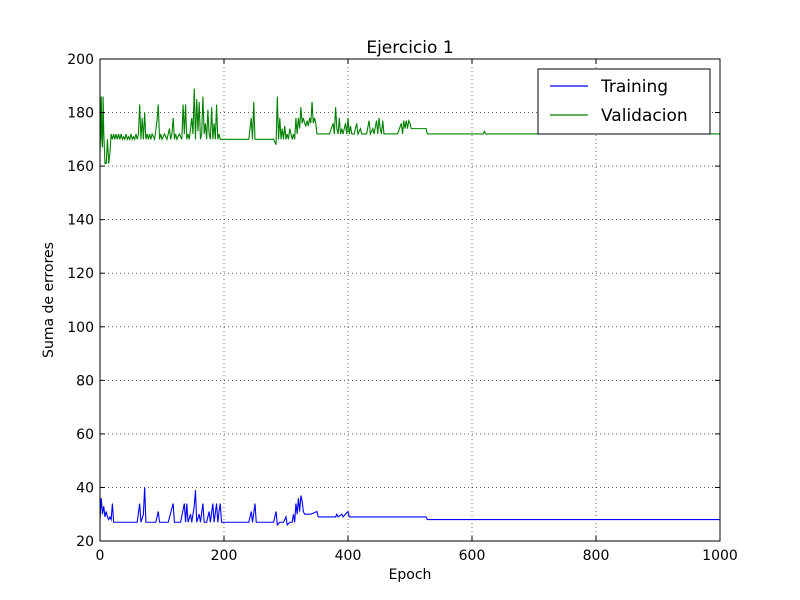  What do you see at coordinates (472, 556) in the screenshot?
I see `x-tick-label: 600` at bounding box center [472, 556].